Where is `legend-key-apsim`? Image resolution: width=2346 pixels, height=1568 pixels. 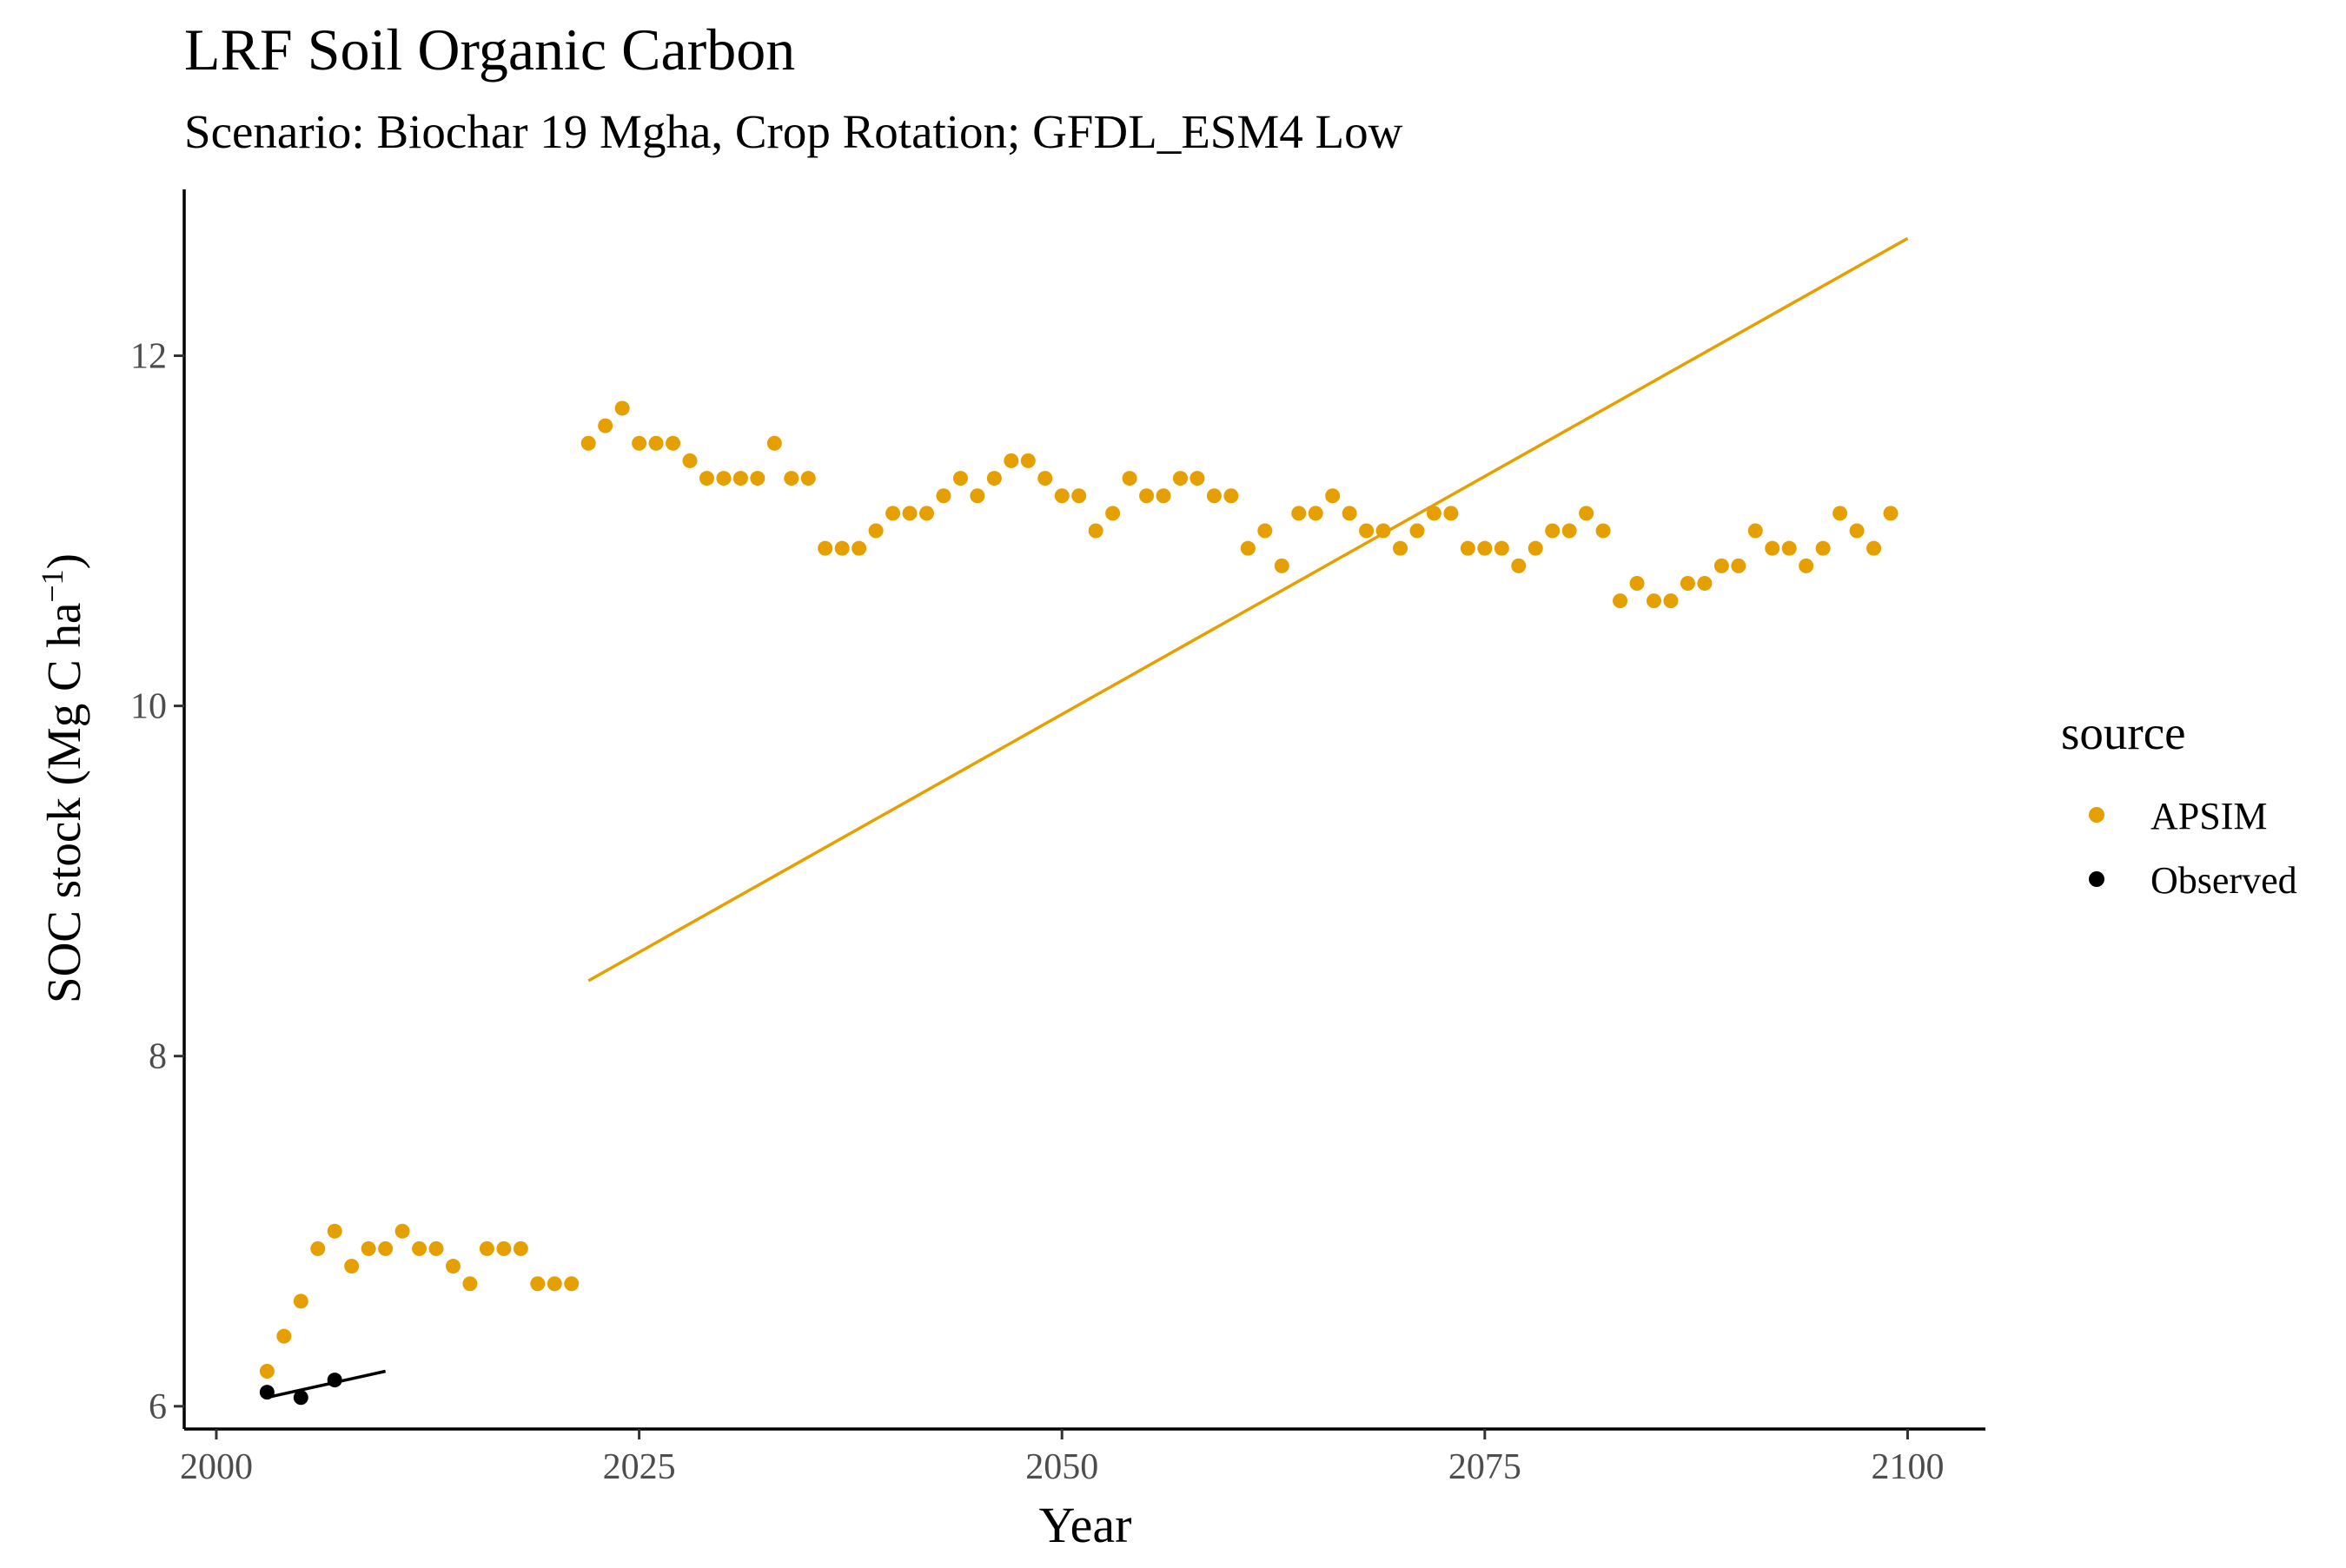 legend-key-apsim is located at coordinates (2096, 815).